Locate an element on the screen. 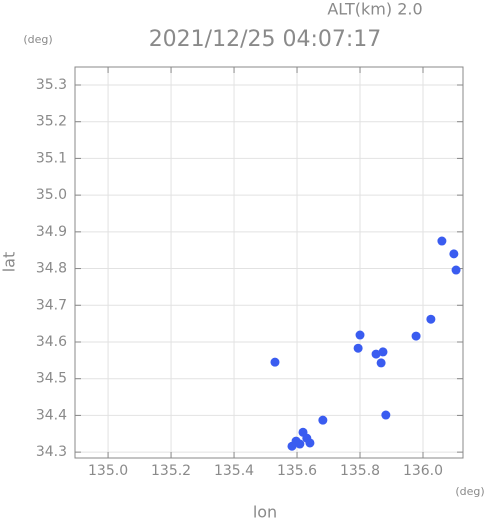  x-unit: (deg) is located at coordinates (469, 491).